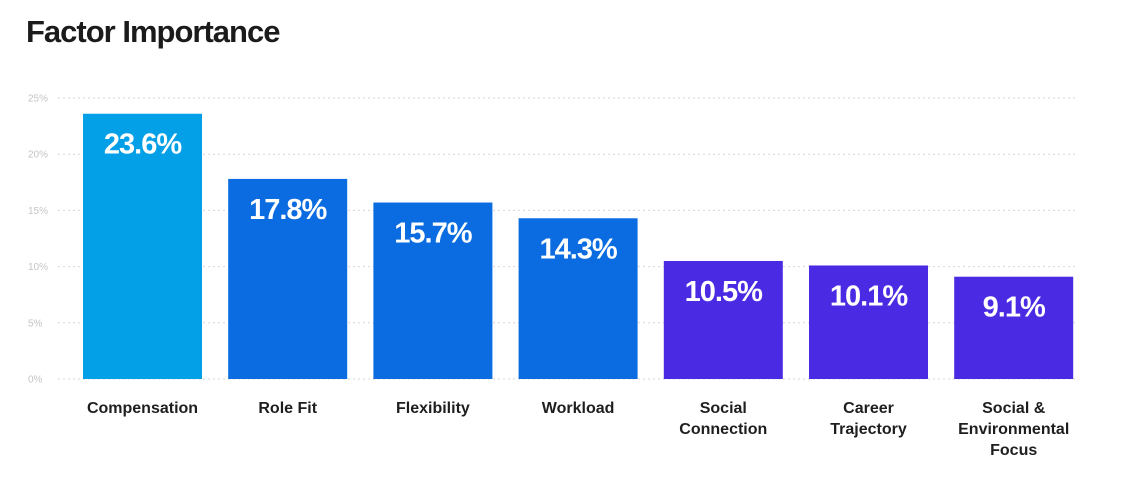 This screenshot has height=477, width=1123. What do you see at coordinates (723, 419) in the screenshot?
I see `category-label: Social Connection` at bounding box center [723, 419].